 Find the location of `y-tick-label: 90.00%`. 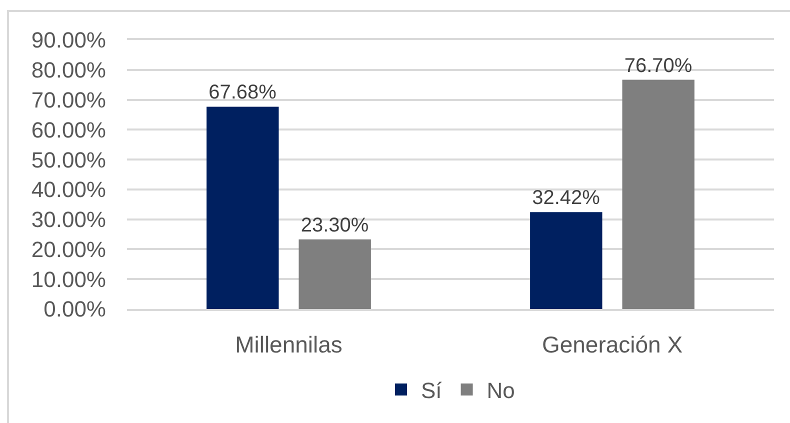

y-tick-label: 90.00% is located at coordinates (68, 40).